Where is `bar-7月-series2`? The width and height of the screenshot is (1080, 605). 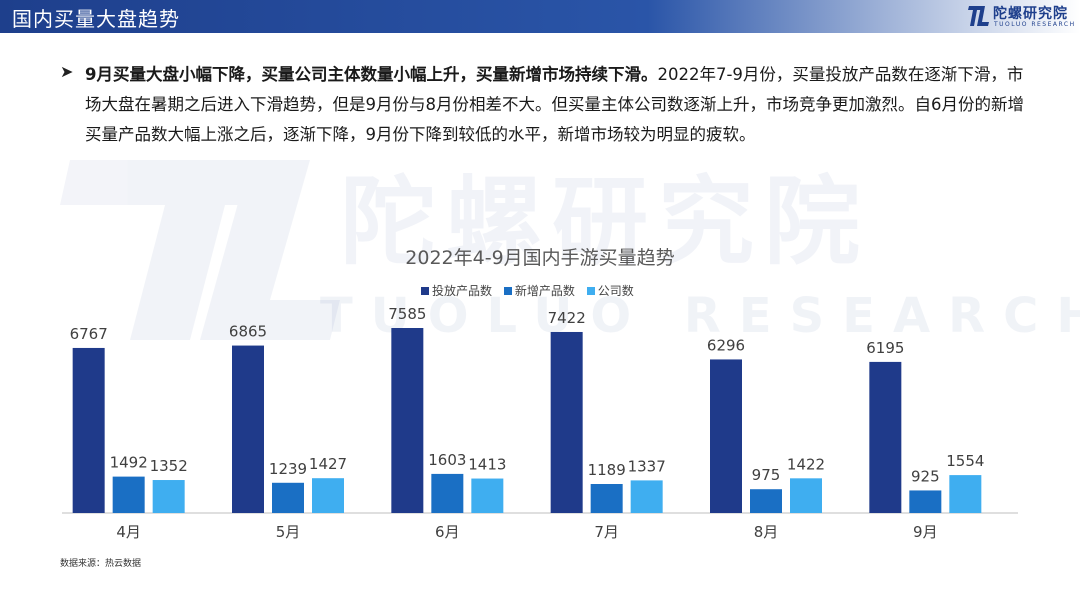 bar-7月-series2 is located at coordinates (606, 498).